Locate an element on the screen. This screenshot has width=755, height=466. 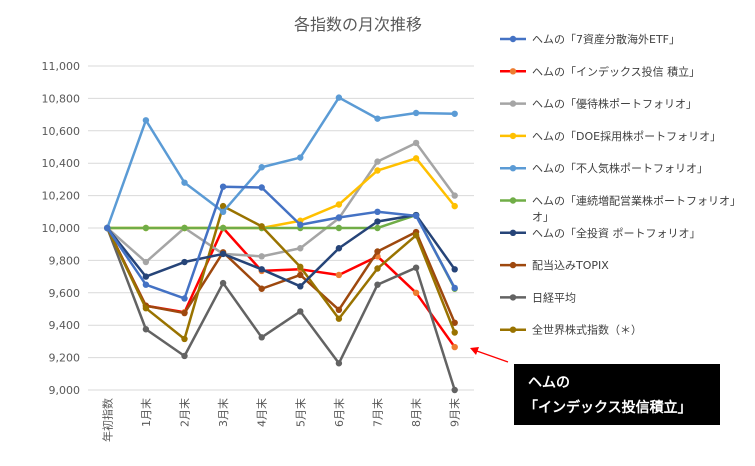
x-tick-label: 2月末 is located at coordinates (185, 412).